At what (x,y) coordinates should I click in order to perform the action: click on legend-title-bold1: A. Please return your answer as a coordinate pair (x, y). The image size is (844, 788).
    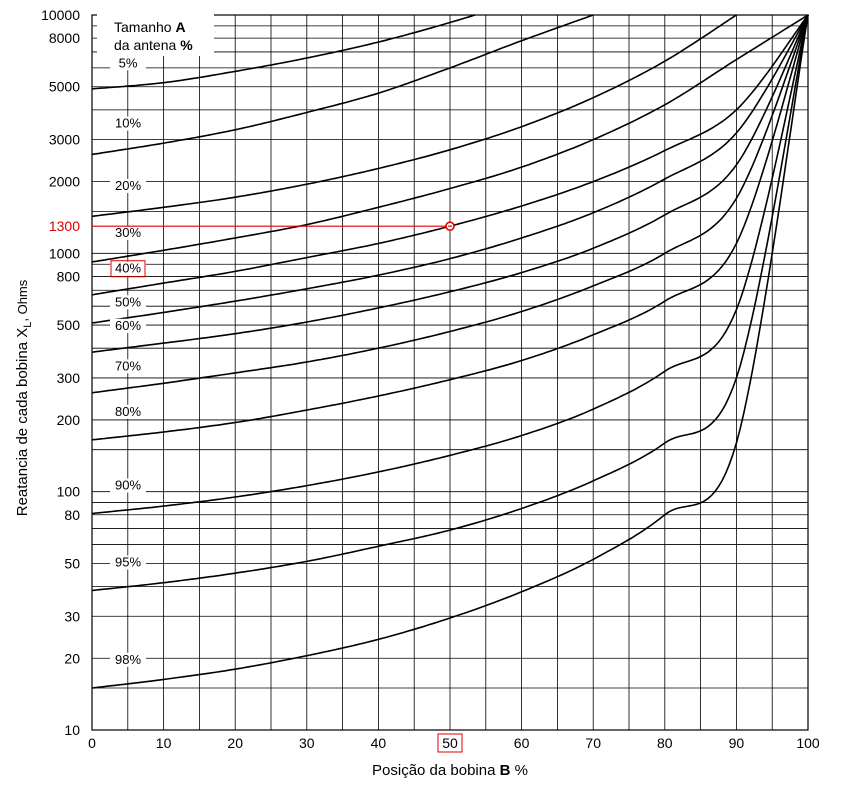
    Looking at the image, I should click on (180, 27).